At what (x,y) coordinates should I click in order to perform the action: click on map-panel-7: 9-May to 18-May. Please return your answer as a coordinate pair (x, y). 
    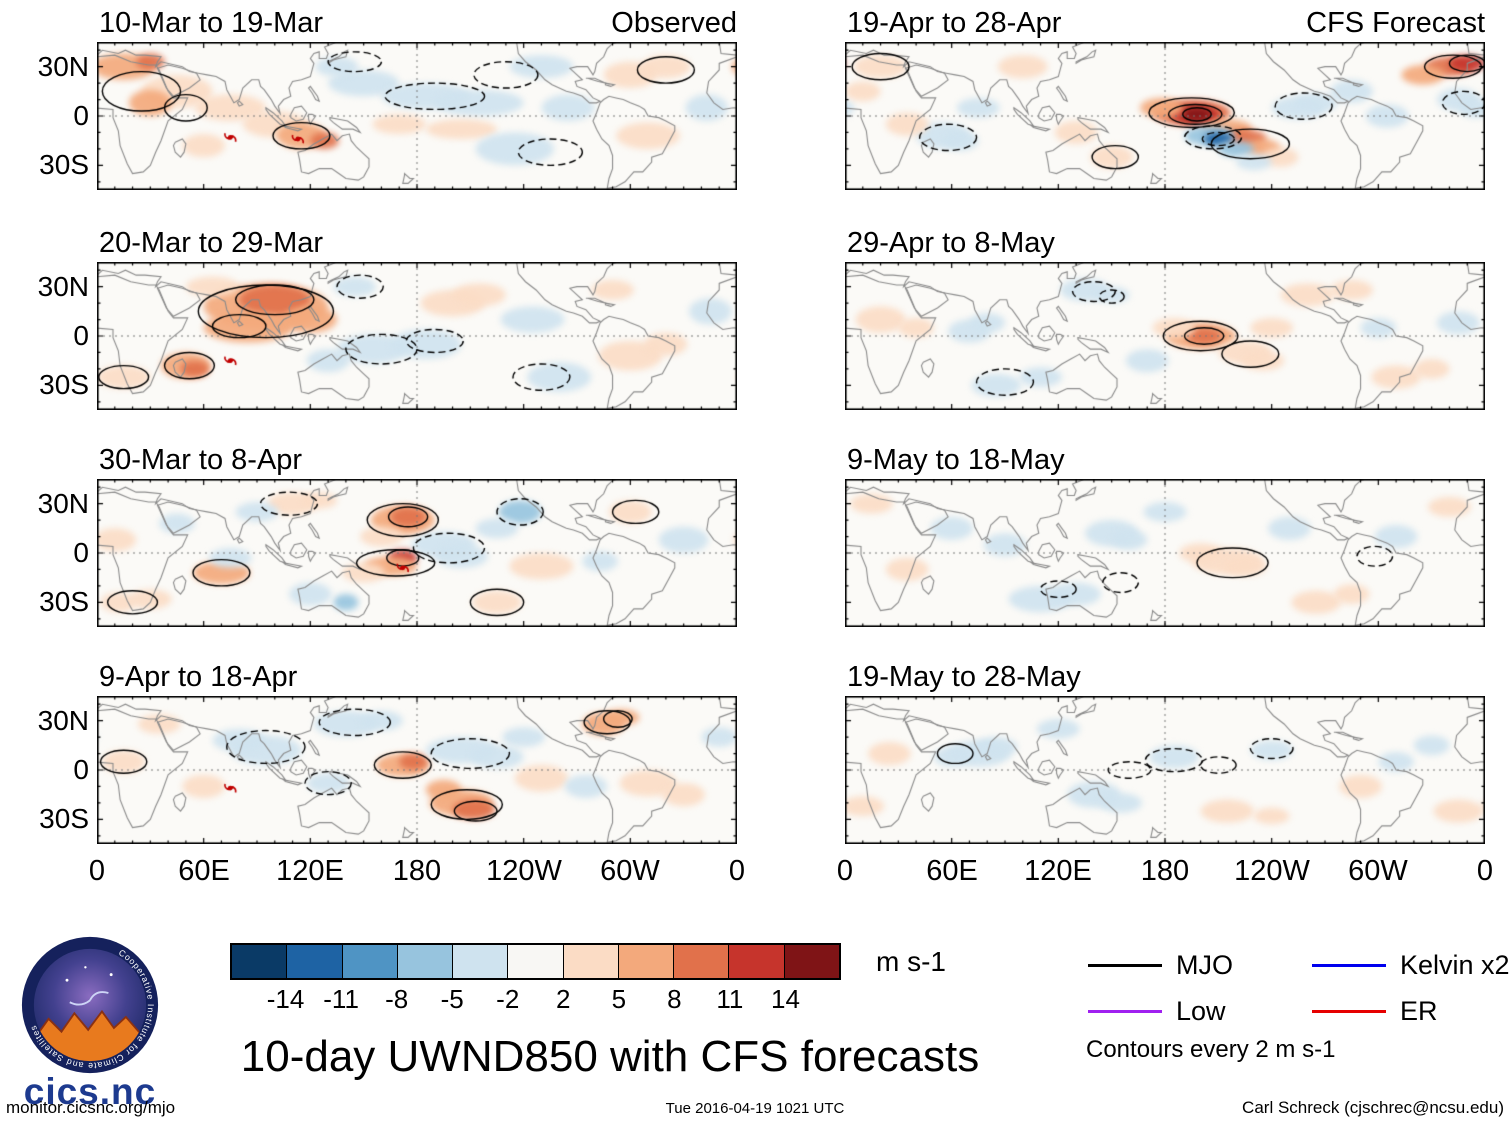
    Looking at the image, I should click on (1165, 535).